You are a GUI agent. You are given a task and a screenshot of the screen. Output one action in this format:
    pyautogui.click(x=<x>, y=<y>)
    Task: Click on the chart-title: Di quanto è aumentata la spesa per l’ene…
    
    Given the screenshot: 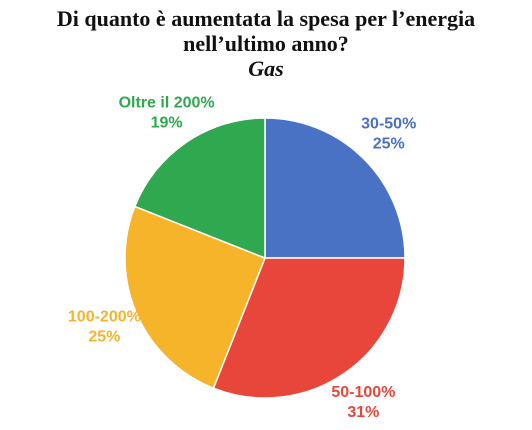 What is the action you would take?
    pyautogui.click(x=266, y=31)
    